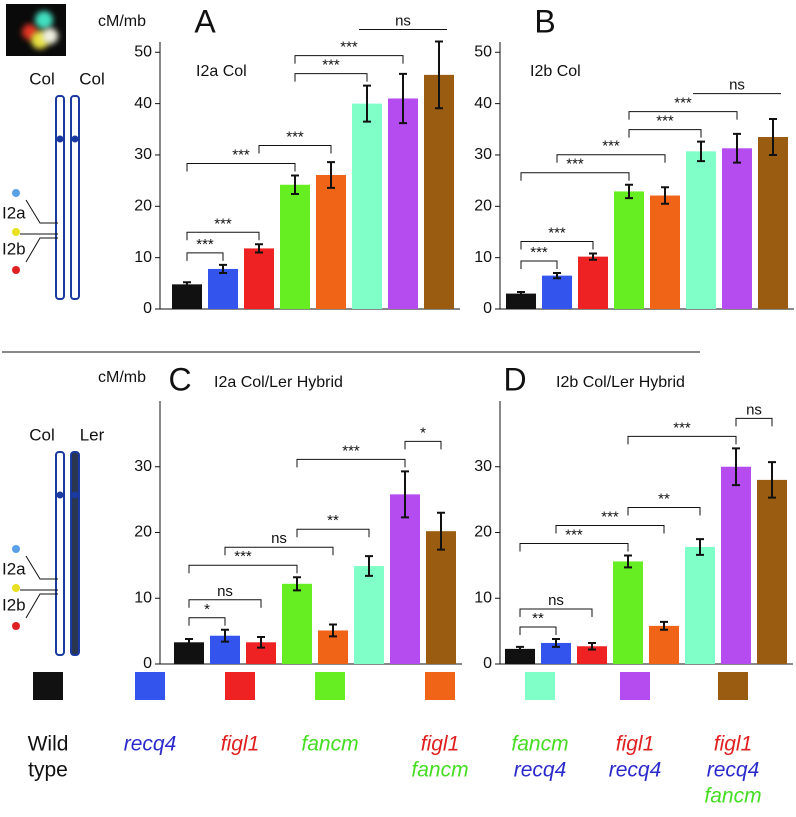  What do you see at coordinates (14, 568) in the screenshot?
I see `interval-label: I2a` at bounding box center [14, 568].